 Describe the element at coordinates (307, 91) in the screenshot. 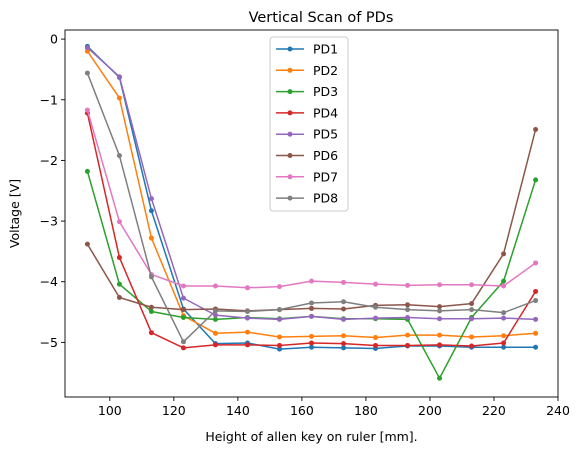

I see `legend-item: PD3` at that location.